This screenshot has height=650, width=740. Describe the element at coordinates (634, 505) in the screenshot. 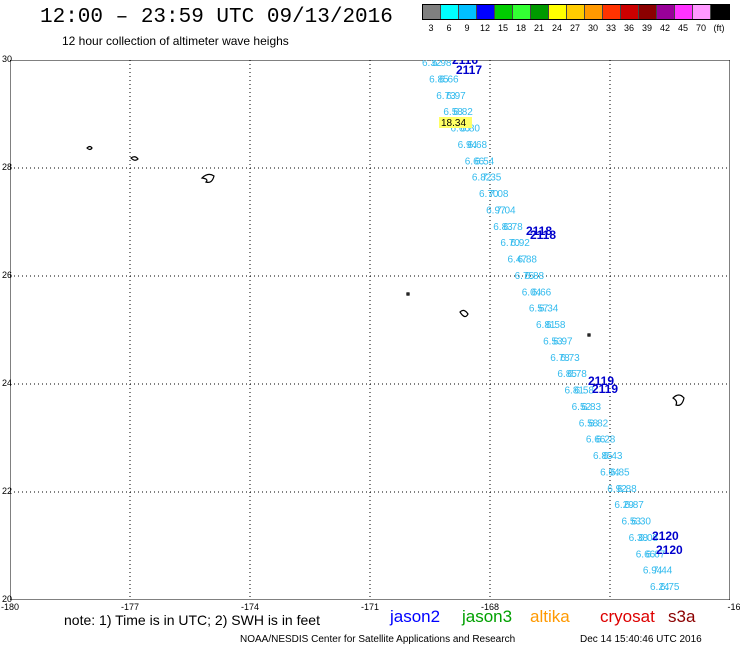

I see `swh-value: 6.87` at that location.